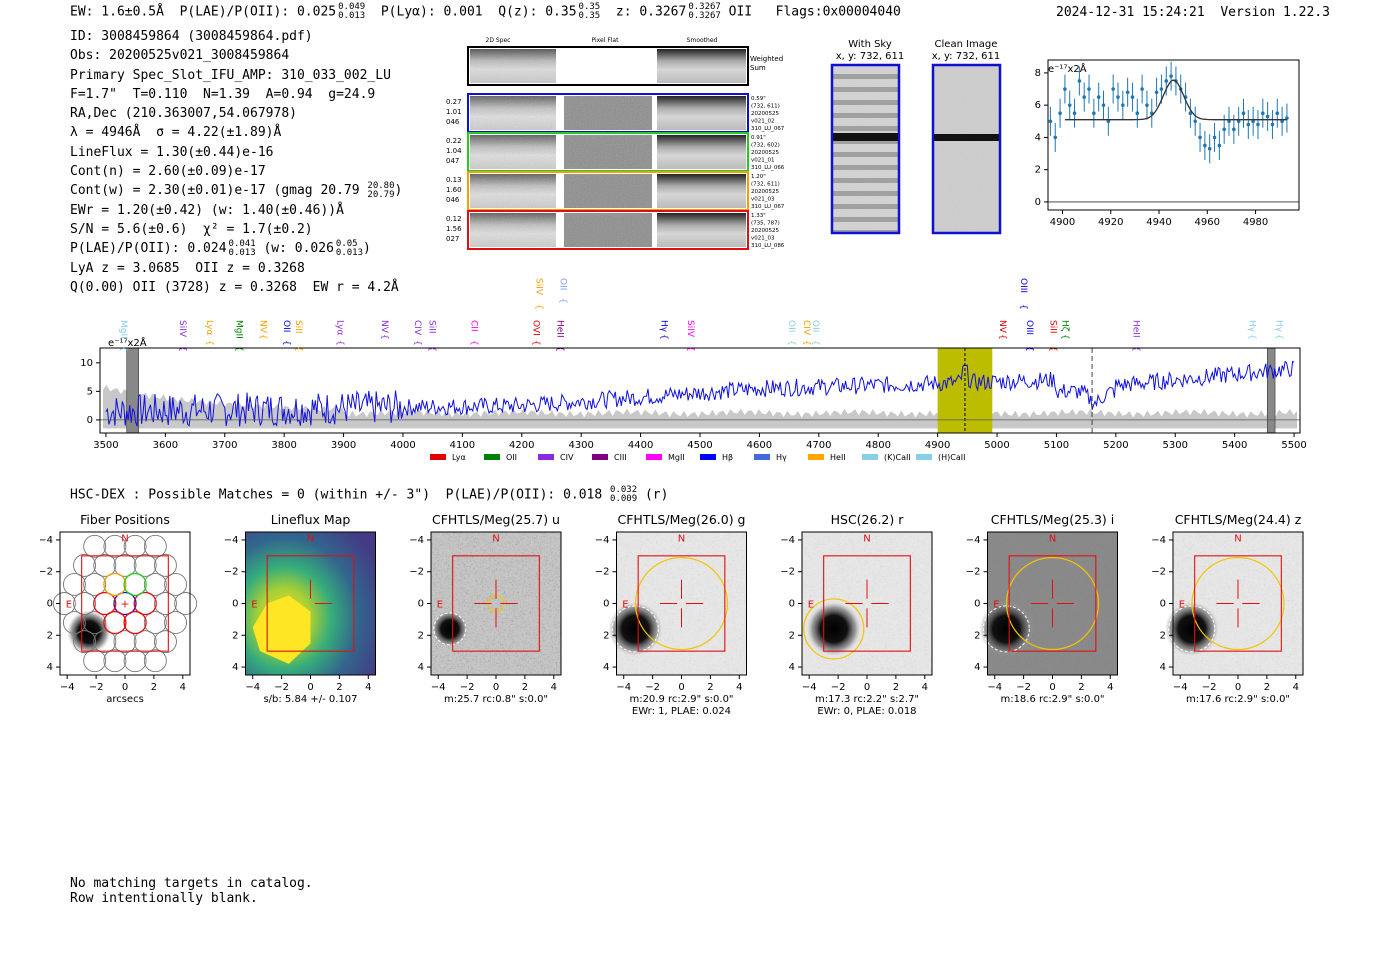 This screenshot has height=953, width=1400. Describe the element at coordinates (810, 12) in the screenshot. I see `summary-flags: OII Flags:0x00004040` at that location.